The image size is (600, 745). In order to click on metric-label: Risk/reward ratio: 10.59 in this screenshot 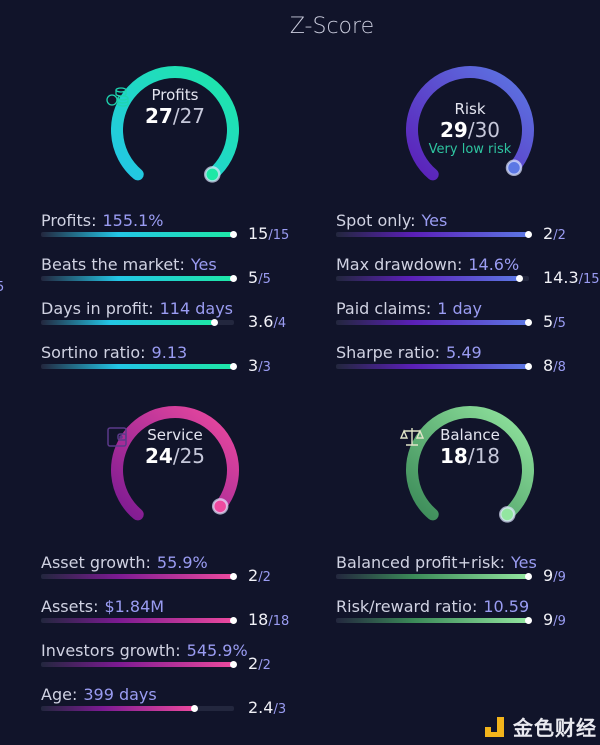, I will do `click(432, 606)`.